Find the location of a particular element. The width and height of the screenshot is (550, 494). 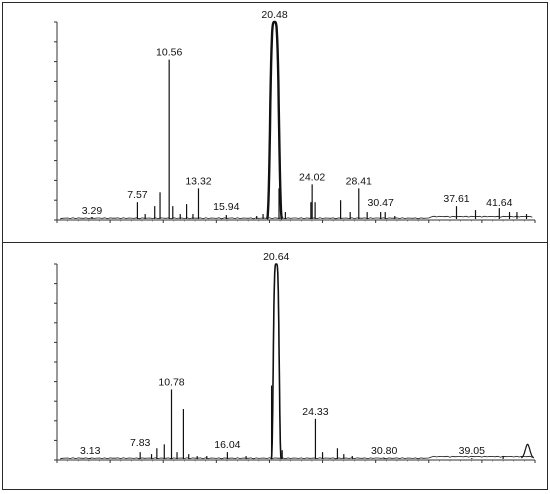

panel-2-peak-label: 24.33 is located at coordinates (315, 412).